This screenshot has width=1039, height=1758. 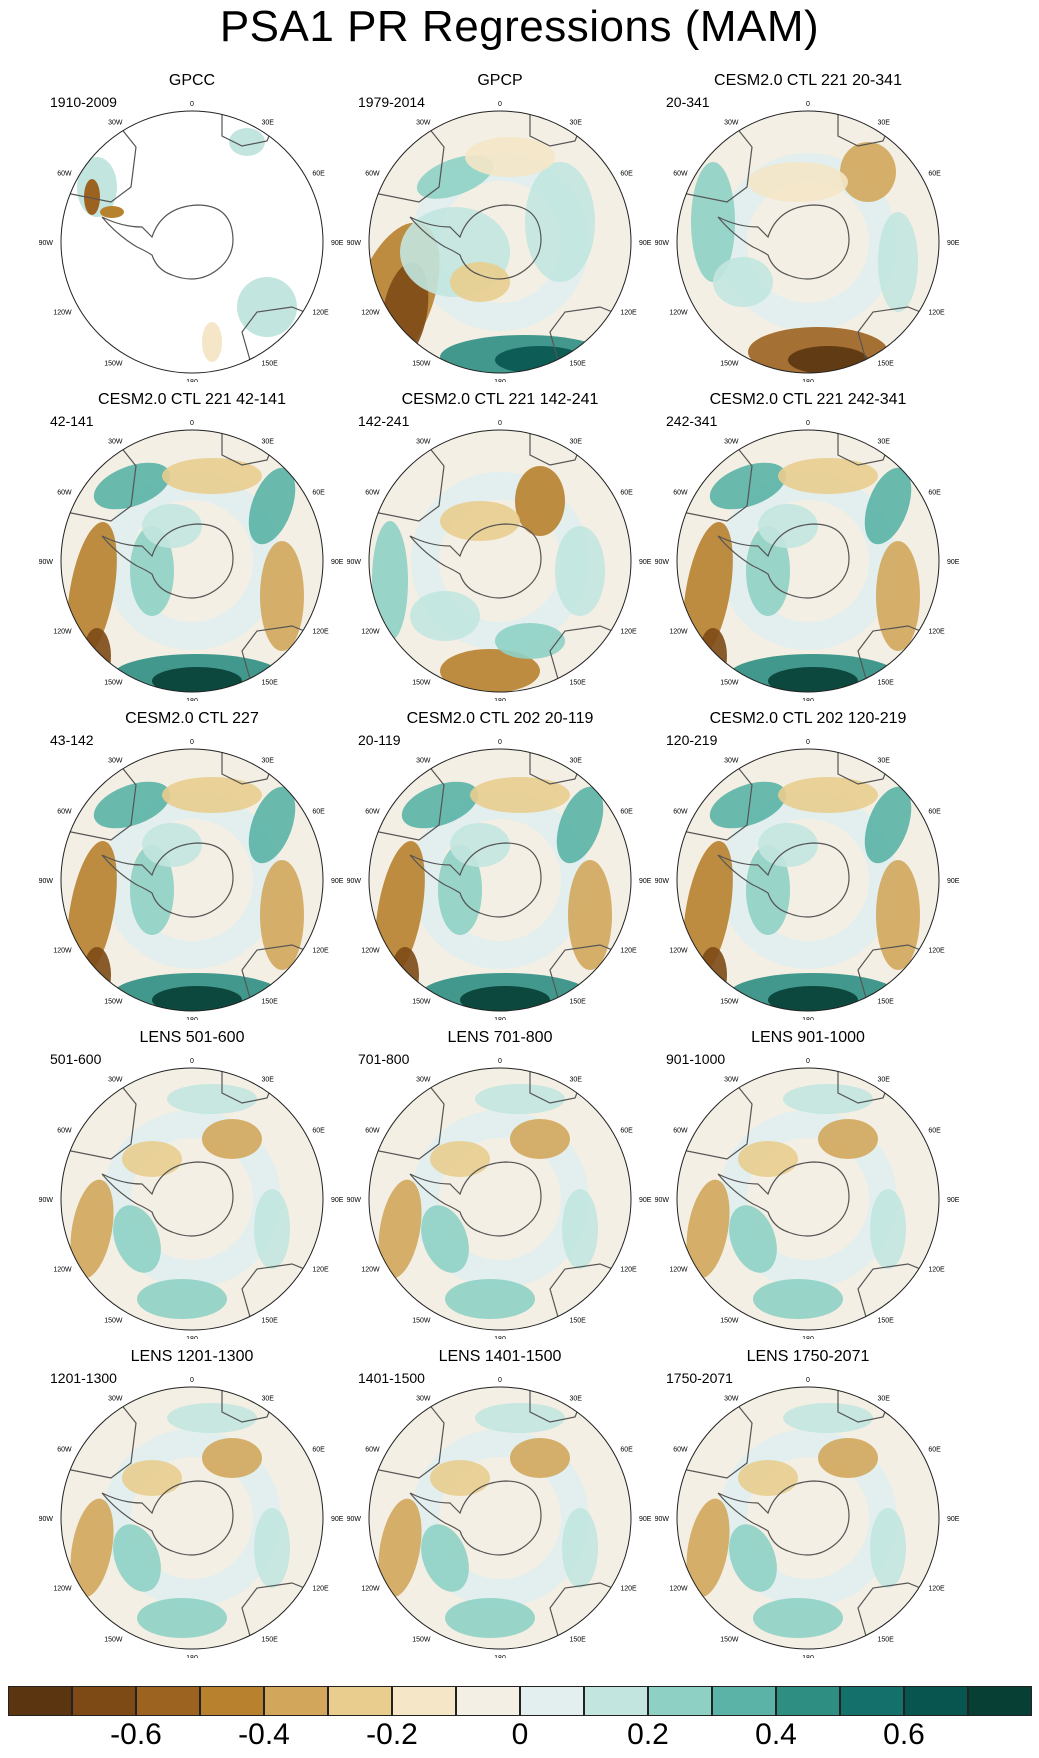 I want to click on panel-period: 701-800, so click(x=384, y=1059).